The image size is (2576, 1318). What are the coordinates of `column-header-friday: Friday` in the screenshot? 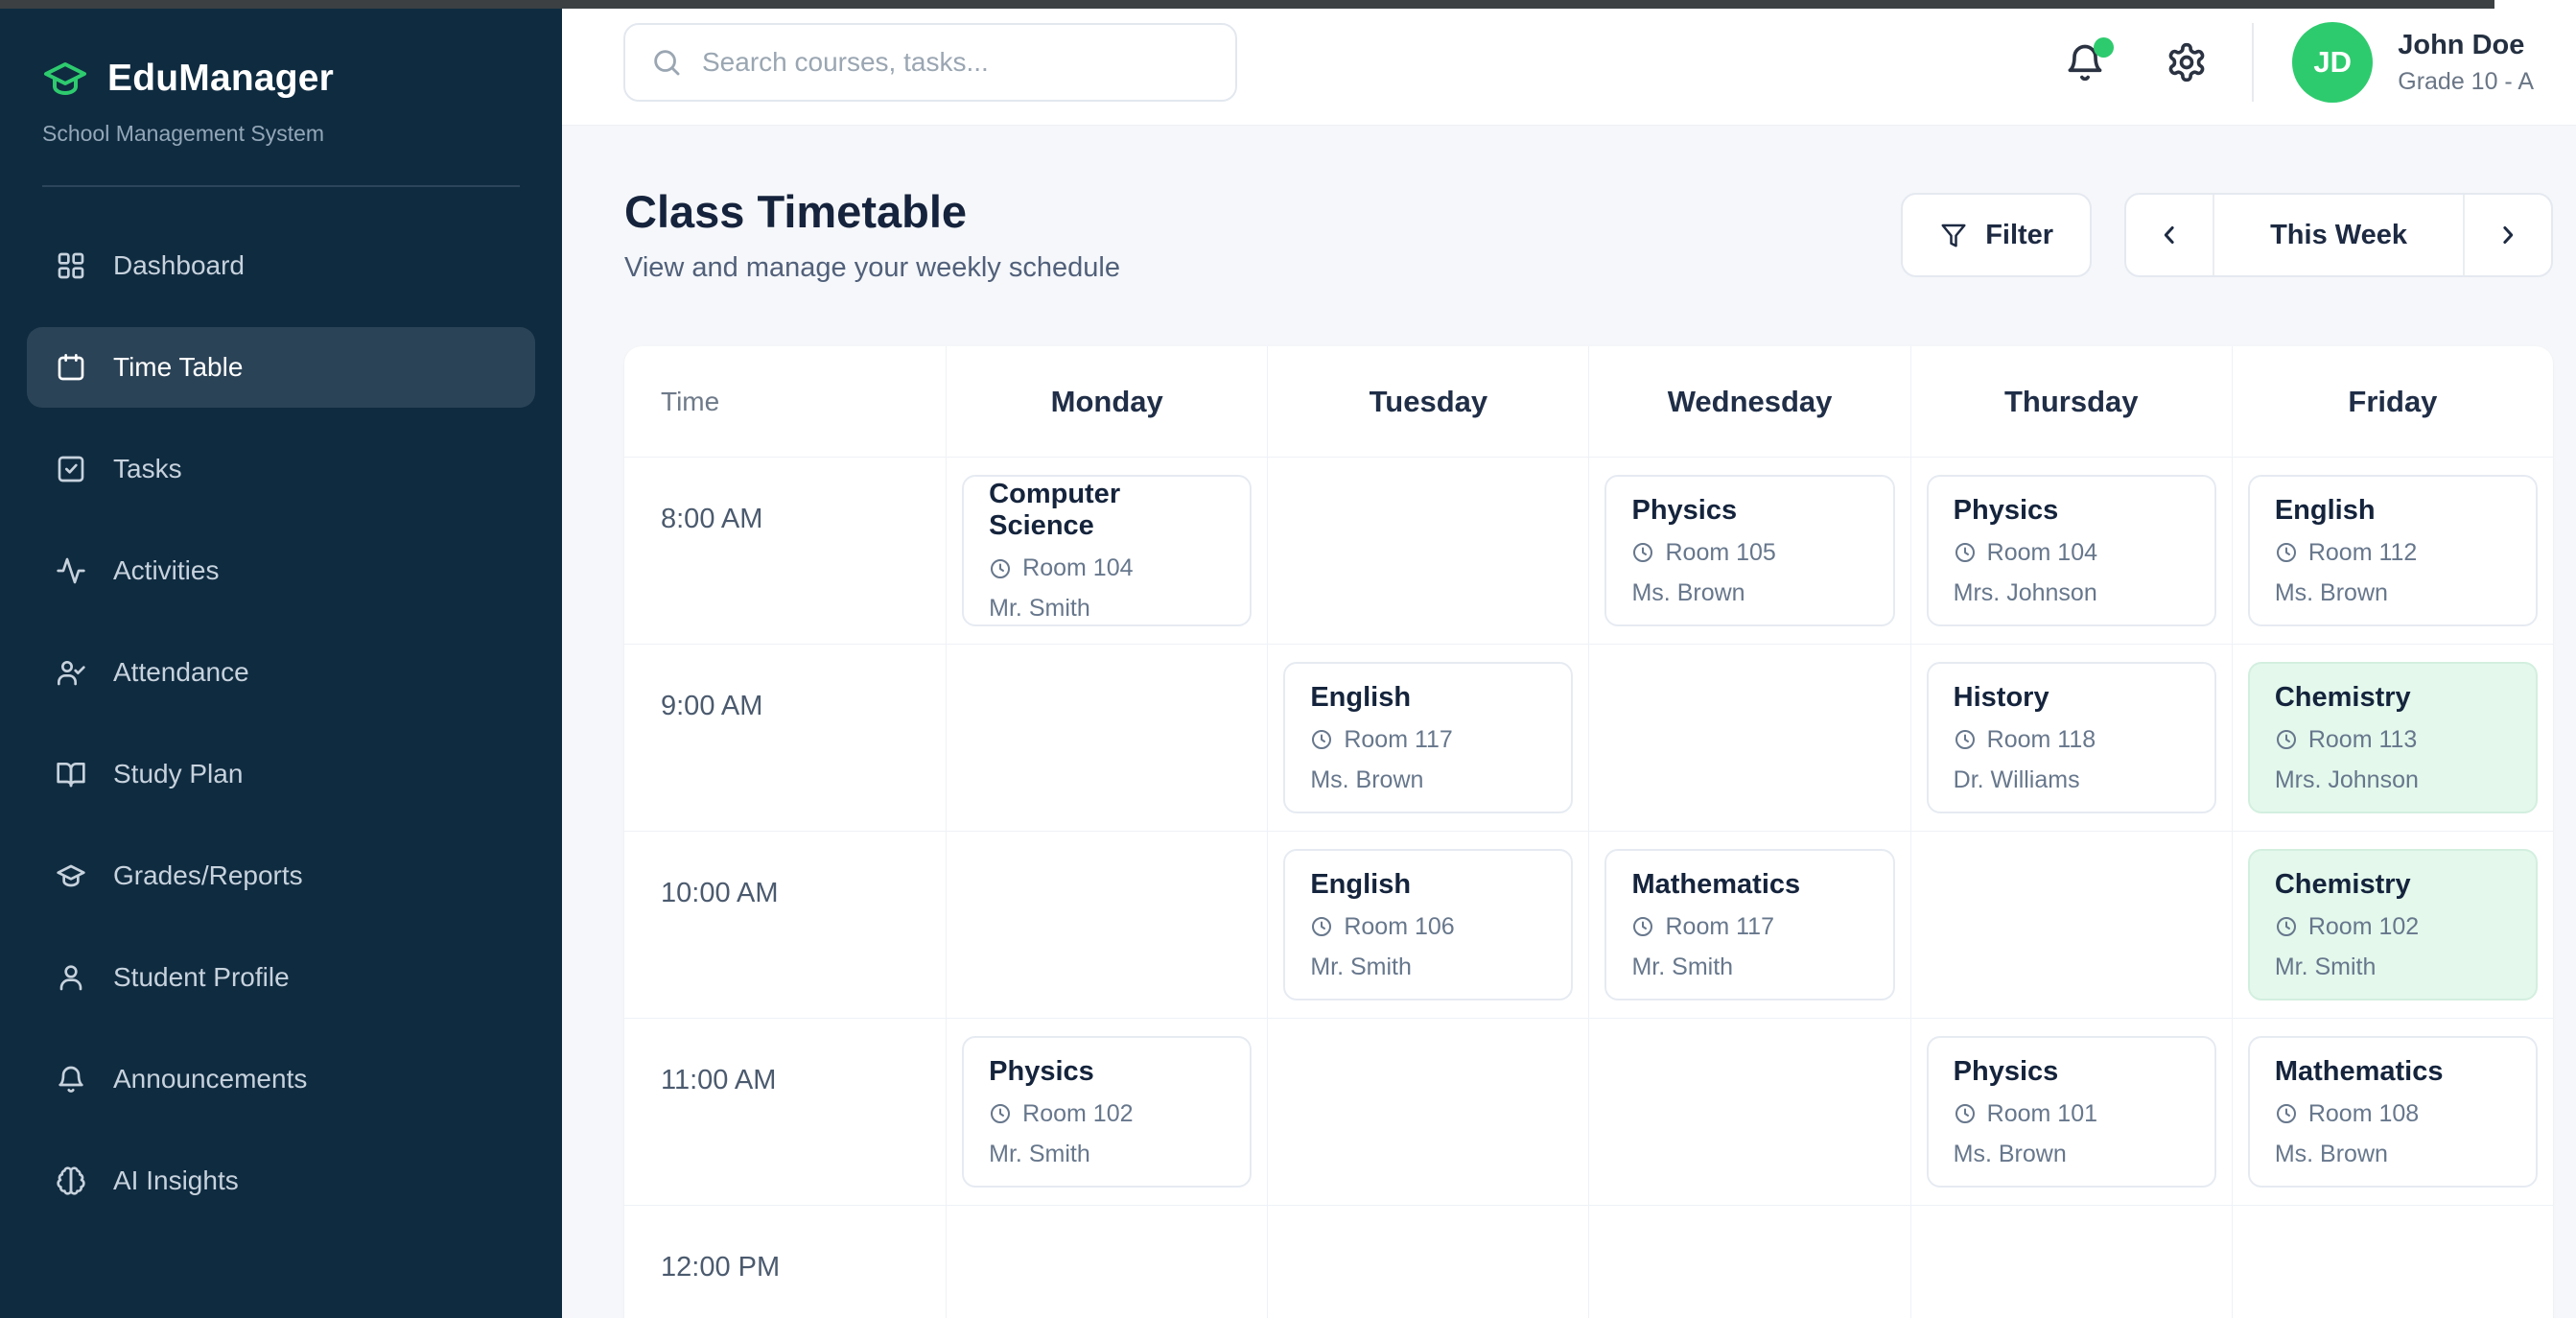 It's located at (2392, 401).